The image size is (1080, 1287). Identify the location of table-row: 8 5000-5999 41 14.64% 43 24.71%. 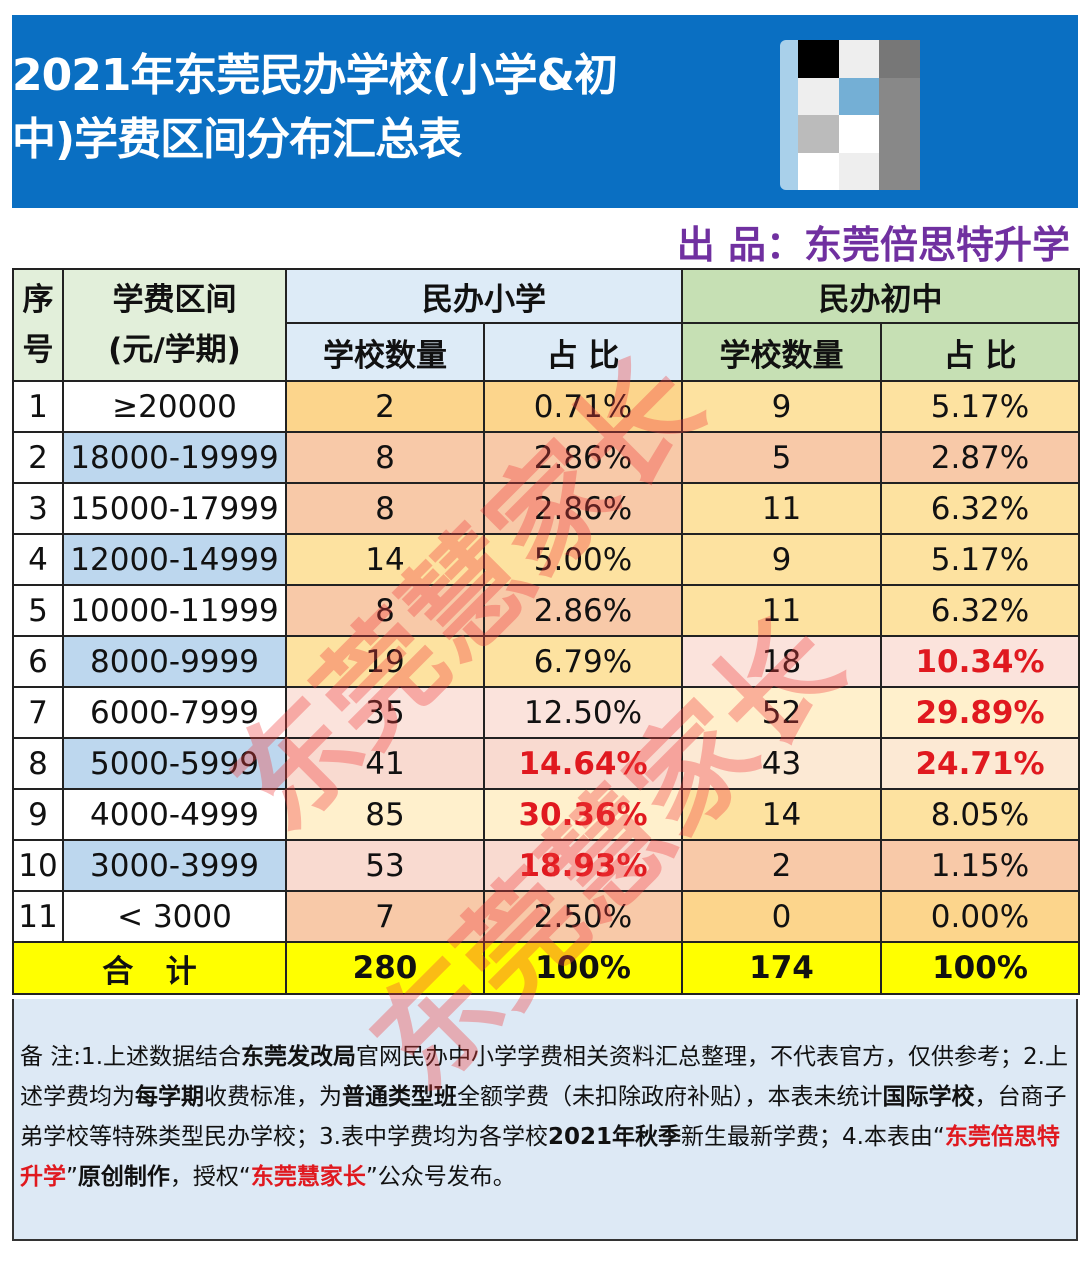
(546, 763).